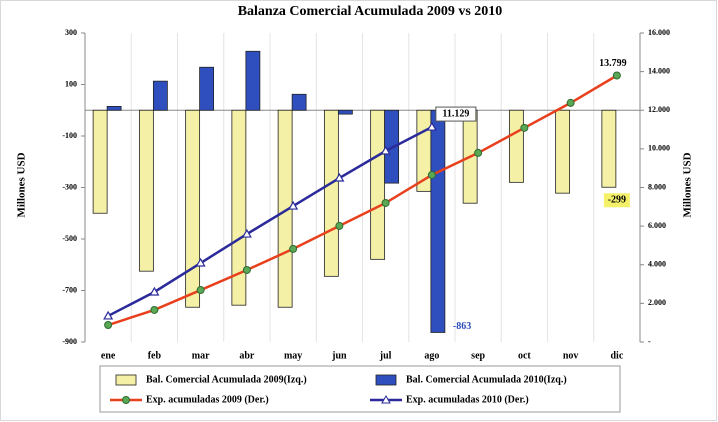 Image resolution: width=718 pixels, height=422 pixels. Describe the element at coordinates (22, 184) in the screenshot. I see `y-axis-label: Millones USD` at that location.